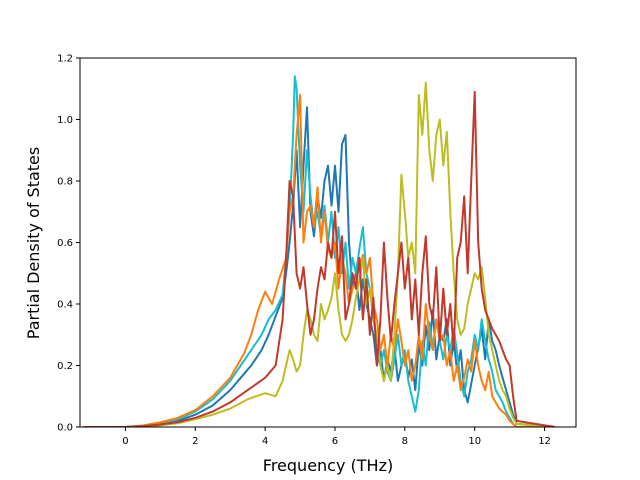 The image size is (640, 480). Describe the element at coordinates (474, 441) in the screenshot. I see `x-tick-label: 10` at that location.